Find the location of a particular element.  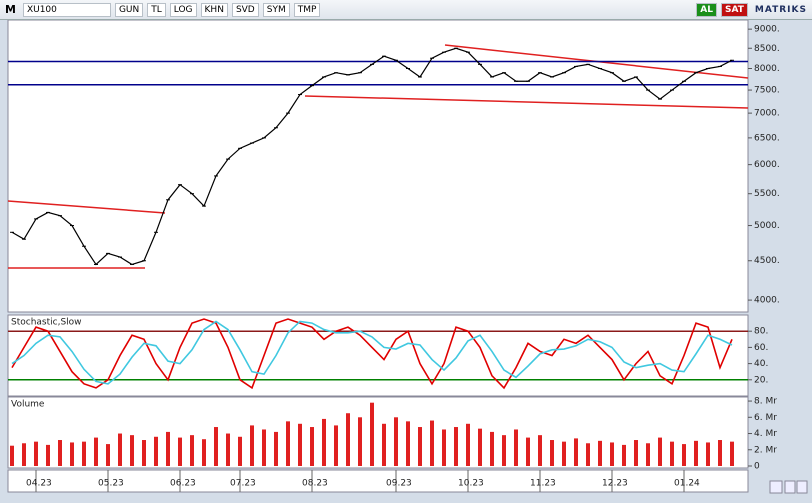

y-tick-label: 8000. is located at coordinates (767, 69).